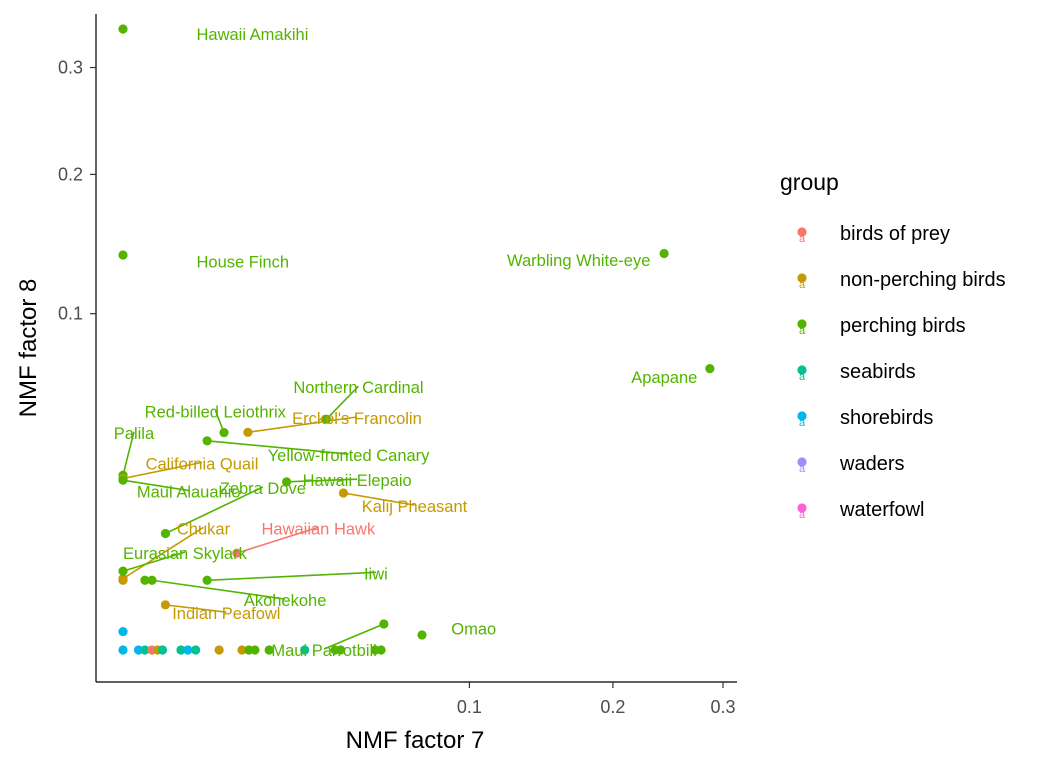 This screenshot has width=1056, height=768. What do you see at coordinates (152, 580) in the screenshot?
I see `point-akohekohe` at bounding box center [152, 580].